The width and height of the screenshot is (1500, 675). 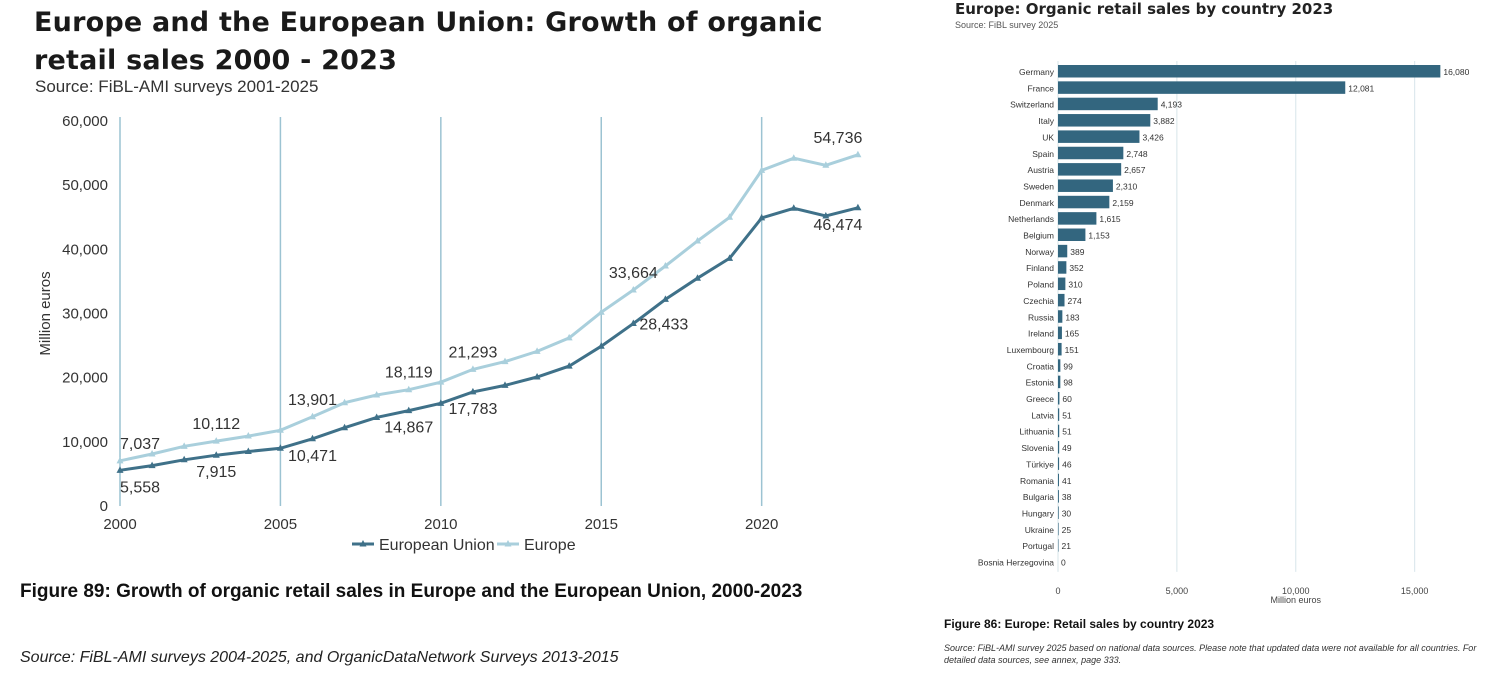 What do you see at coordinates (1068, 383) in the screenshot?
I see `value-label: 98` at bounding box center [1068, 383].